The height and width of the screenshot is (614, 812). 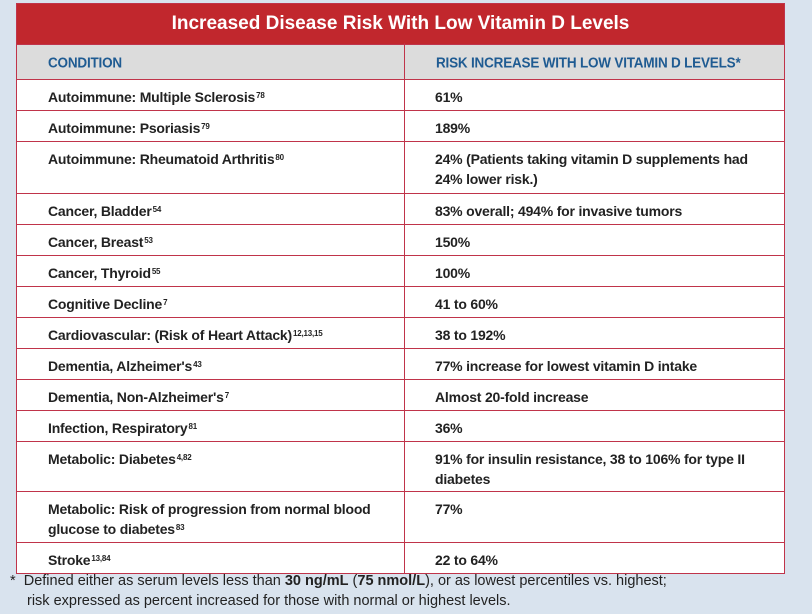 I want to click on risk-cell: 38 to 192%, so click(x=470, y=335).